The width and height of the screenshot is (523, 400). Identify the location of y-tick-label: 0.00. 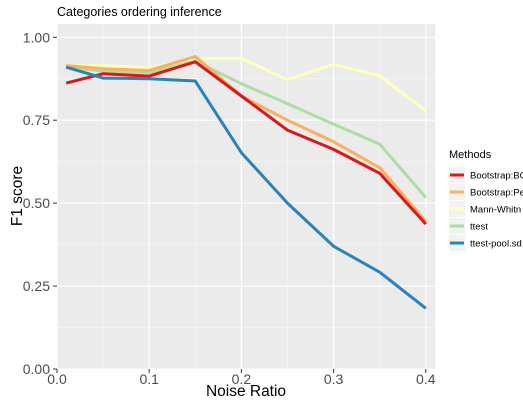
(36, 369).